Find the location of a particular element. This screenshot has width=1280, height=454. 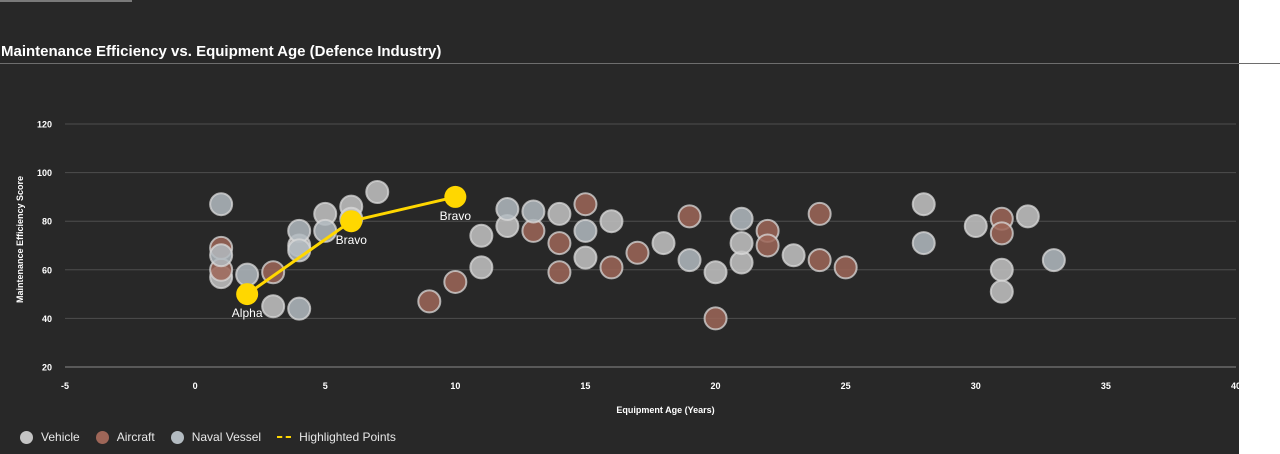

legend-label-aircraft: Aircraft is located at coordinates (135, 437).